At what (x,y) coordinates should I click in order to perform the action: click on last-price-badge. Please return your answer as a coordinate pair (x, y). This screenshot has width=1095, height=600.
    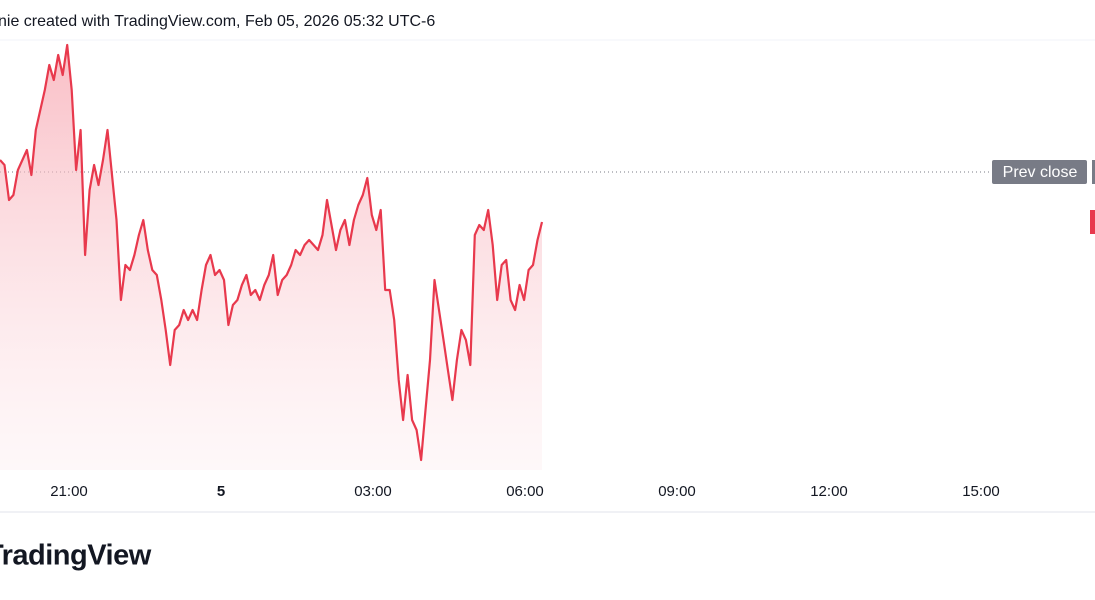
    Looking at the image, I should click on (1092, 222).